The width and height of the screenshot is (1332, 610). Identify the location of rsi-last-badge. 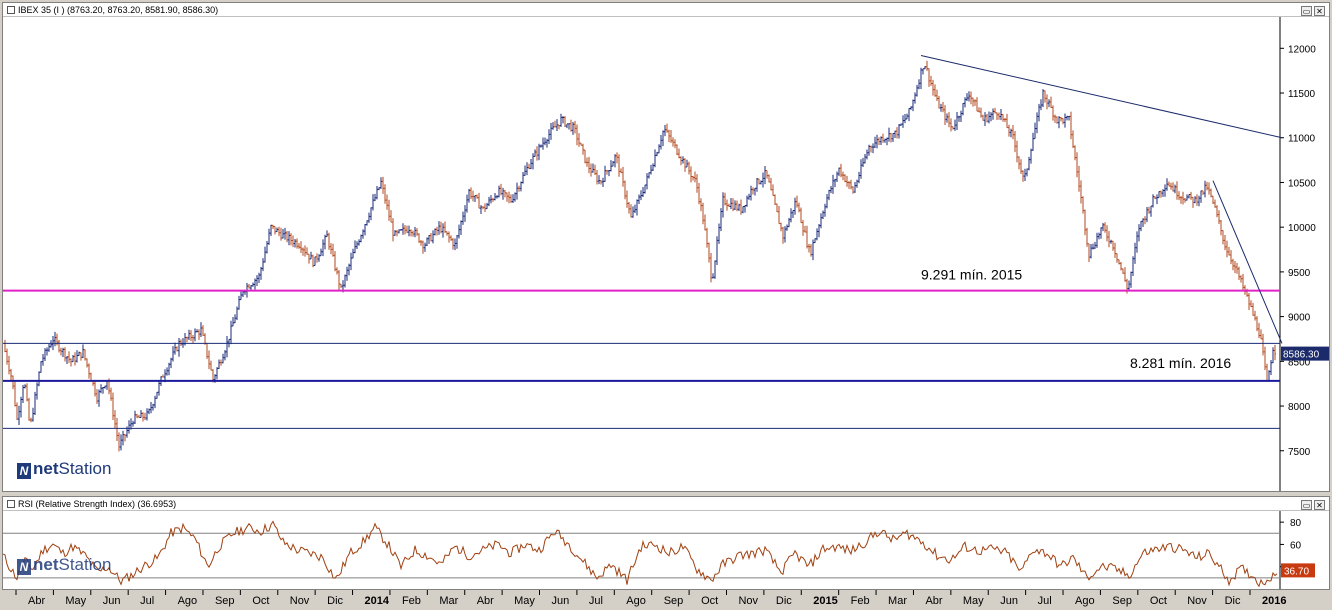
(1298, 570).